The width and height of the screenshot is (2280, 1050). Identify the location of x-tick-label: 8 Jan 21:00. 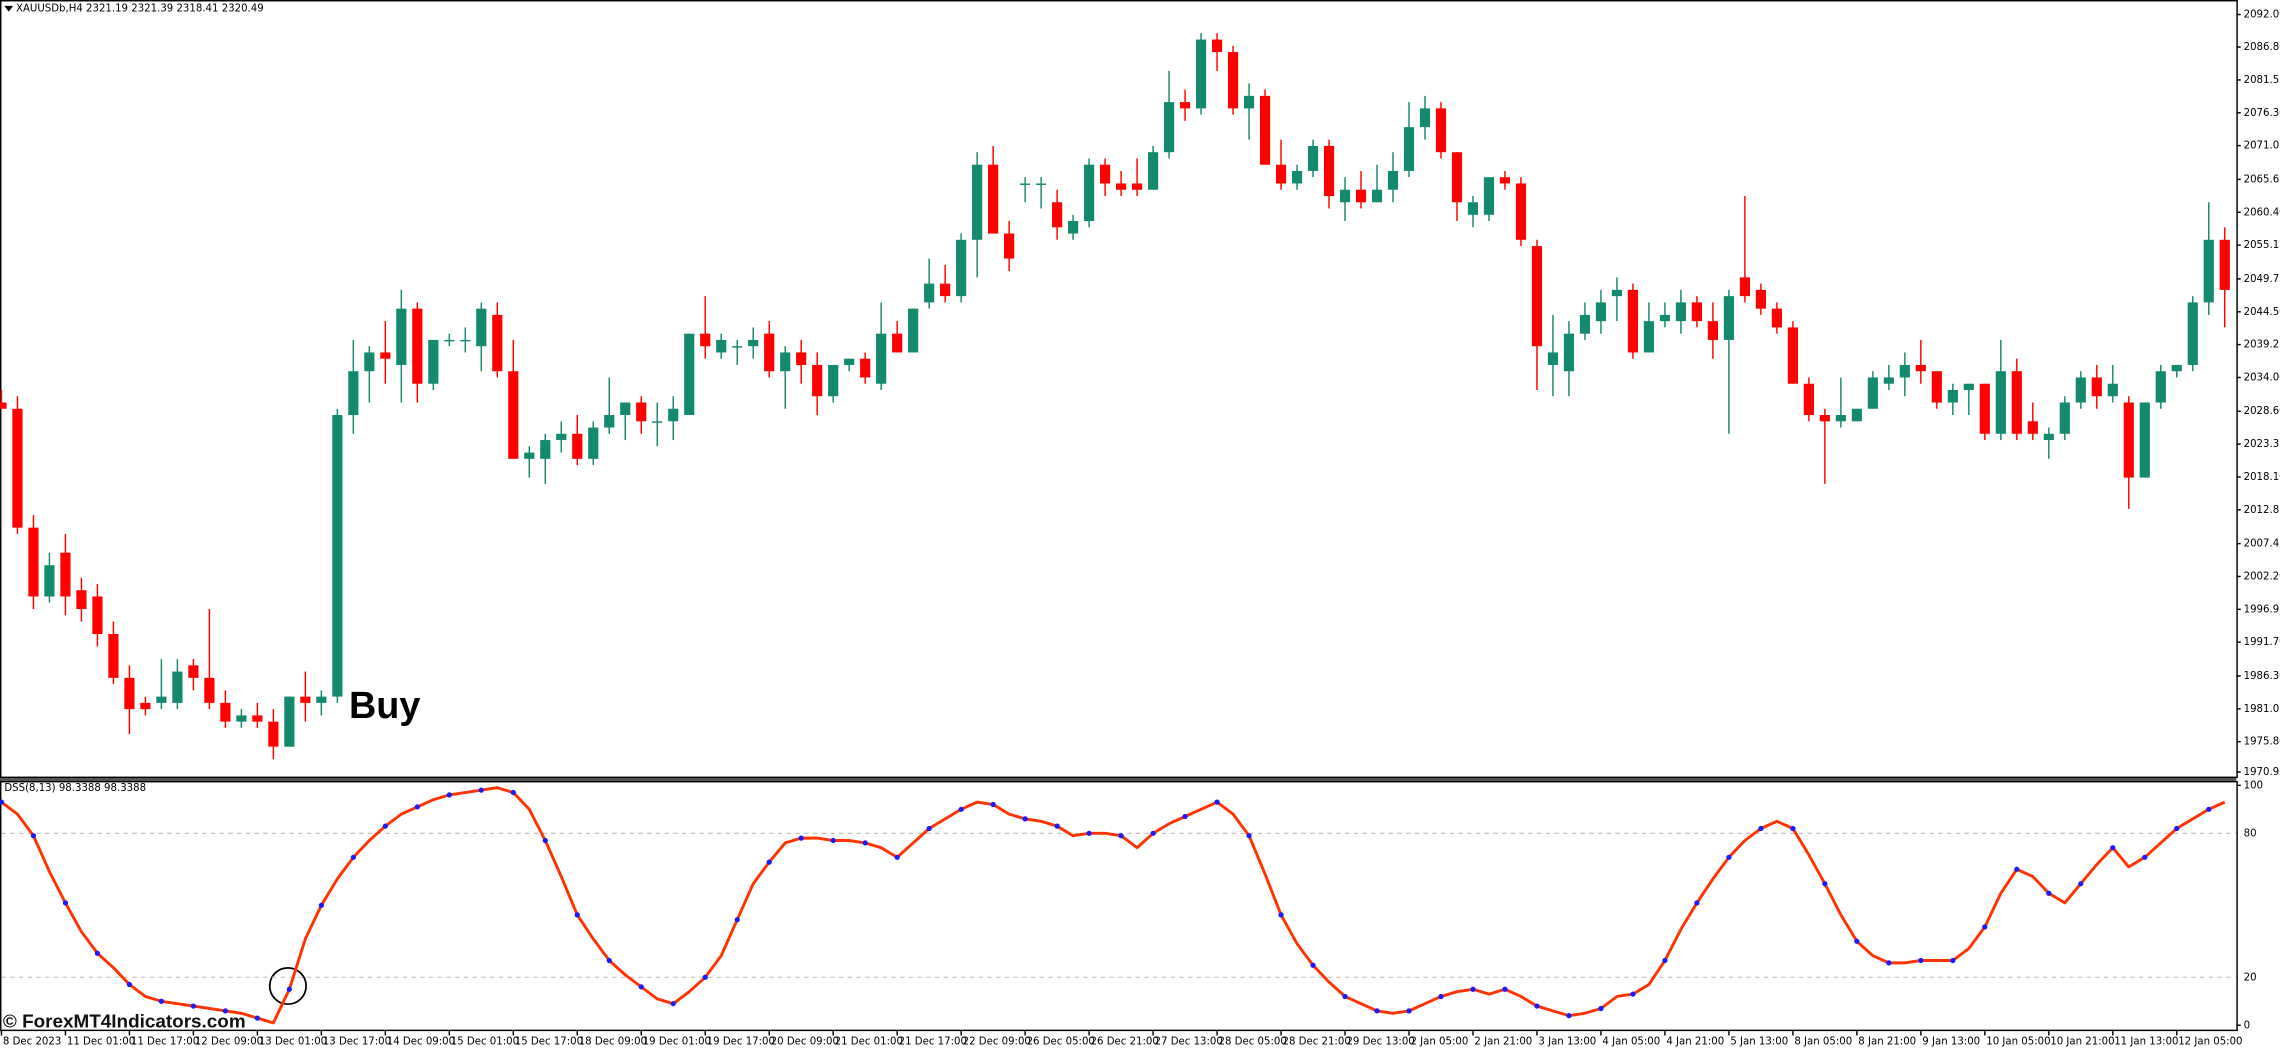
(1887, 1041).